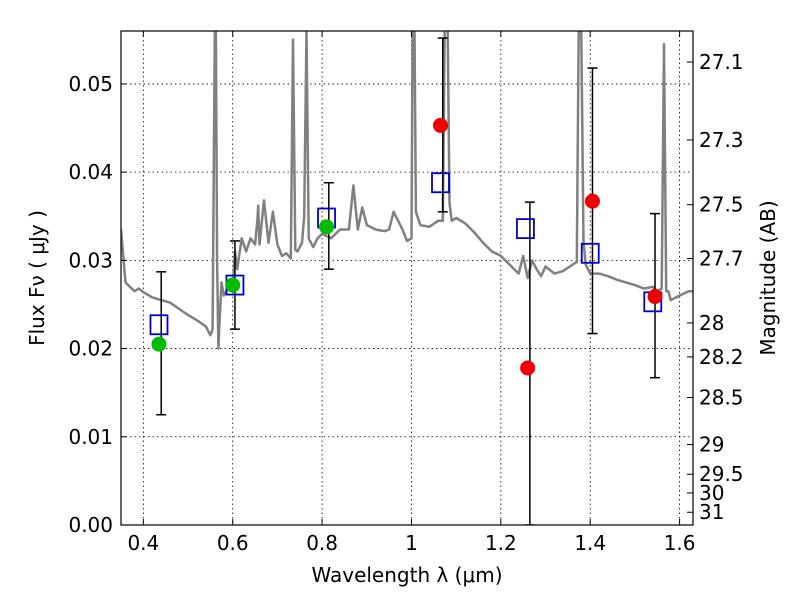 This screenshot has height=600, width=800. What do you see at coordinates (721, 259) in the screenshot?
I see `right-tick-label: 27.7` at bounding box center [721, 259].